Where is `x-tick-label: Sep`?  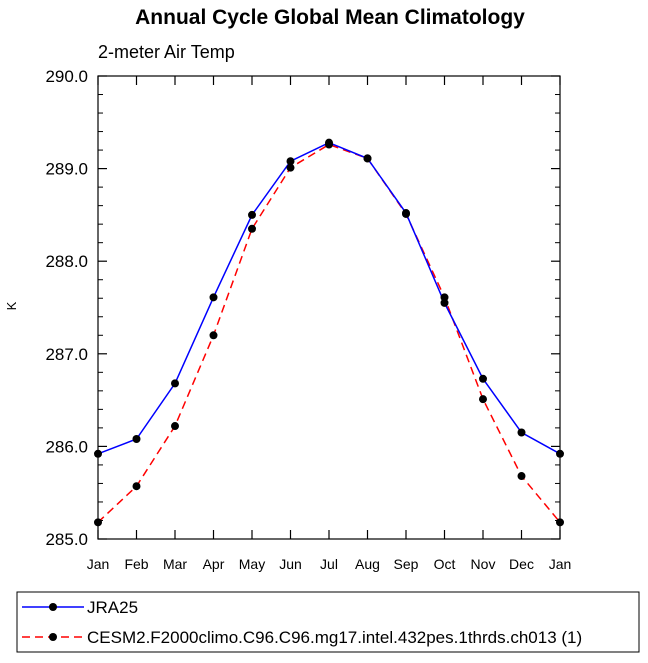 x-tick-label: Sep is located at coordinates (406, 564).